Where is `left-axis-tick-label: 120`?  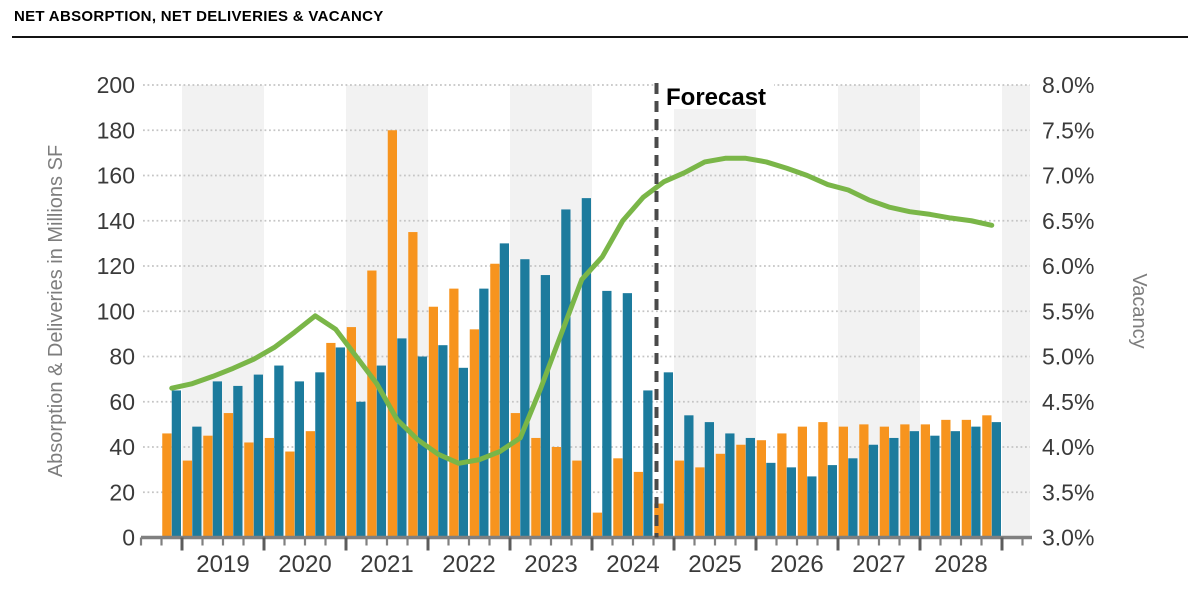 left-axis-tick-label: 120 is located at coordinates (116, 266).